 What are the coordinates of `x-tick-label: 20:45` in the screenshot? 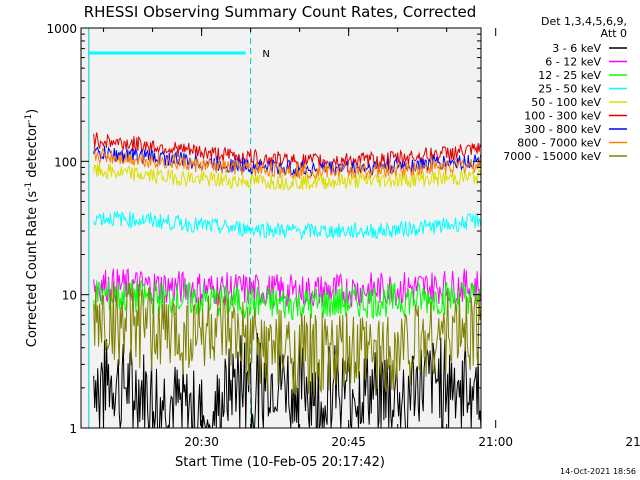 It's located at (348, 442).